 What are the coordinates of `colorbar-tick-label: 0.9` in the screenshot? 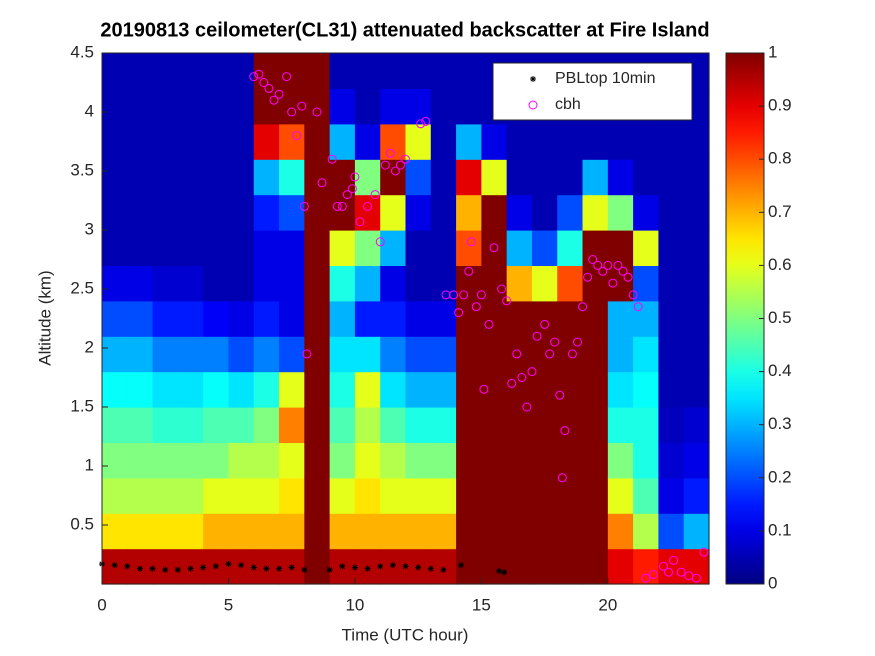 It's located at (780, 105).